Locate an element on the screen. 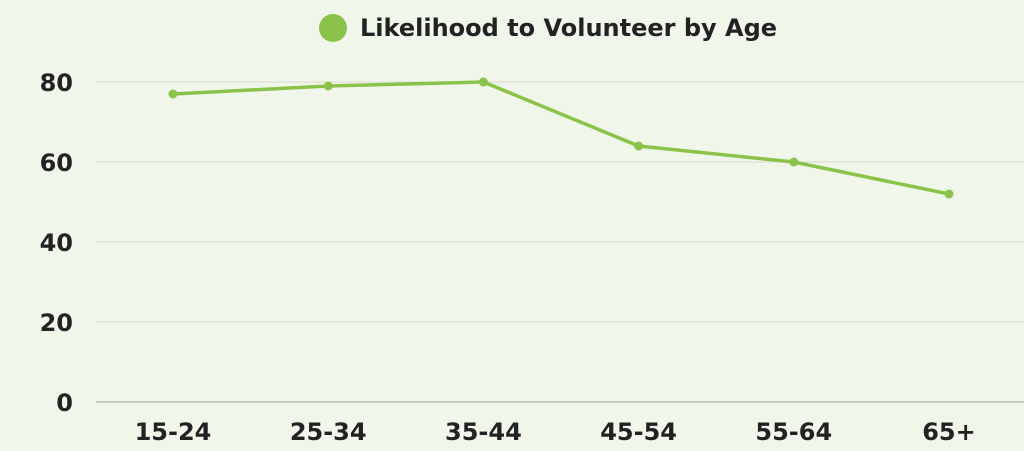  legend-marker is located at coordinates (333, 28).